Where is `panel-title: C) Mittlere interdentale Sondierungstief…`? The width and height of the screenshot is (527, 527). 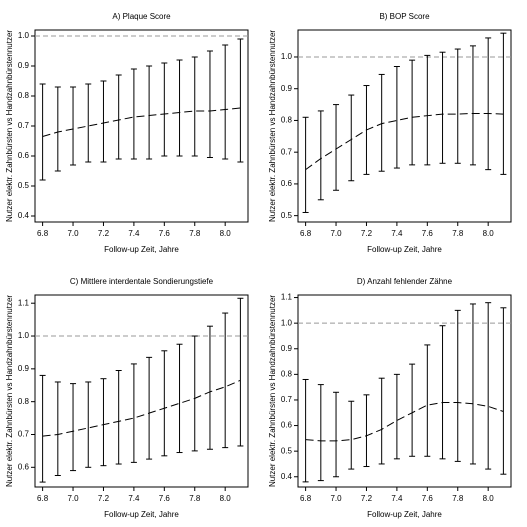
panel-title: C) Mittlere interdentale Sondierungstief… is located at coordinates (142, 281).